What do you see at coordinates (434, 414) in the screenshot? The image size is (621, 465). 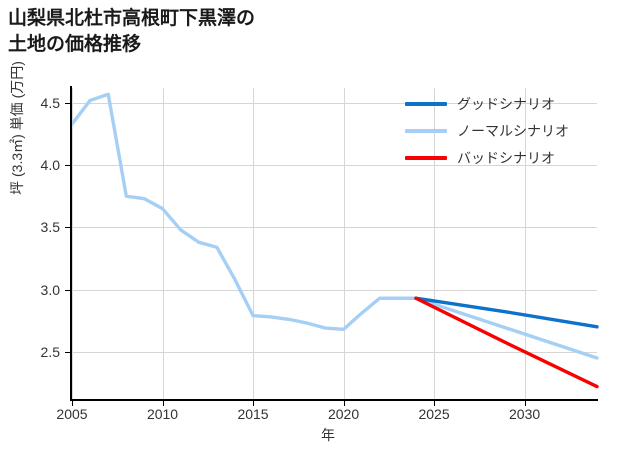 I see `x-tick-label: 2025` at bounding box center [434, 414].